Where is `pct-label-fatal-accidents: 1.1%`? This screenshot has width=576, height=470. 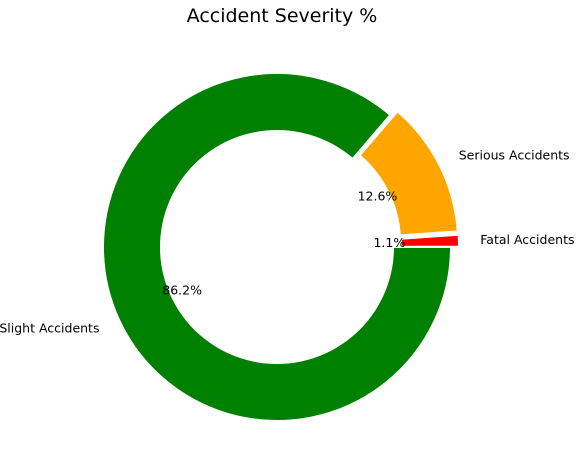 pct-label-fatal-accidents: 1.1% is located at coordinates (389, 242).